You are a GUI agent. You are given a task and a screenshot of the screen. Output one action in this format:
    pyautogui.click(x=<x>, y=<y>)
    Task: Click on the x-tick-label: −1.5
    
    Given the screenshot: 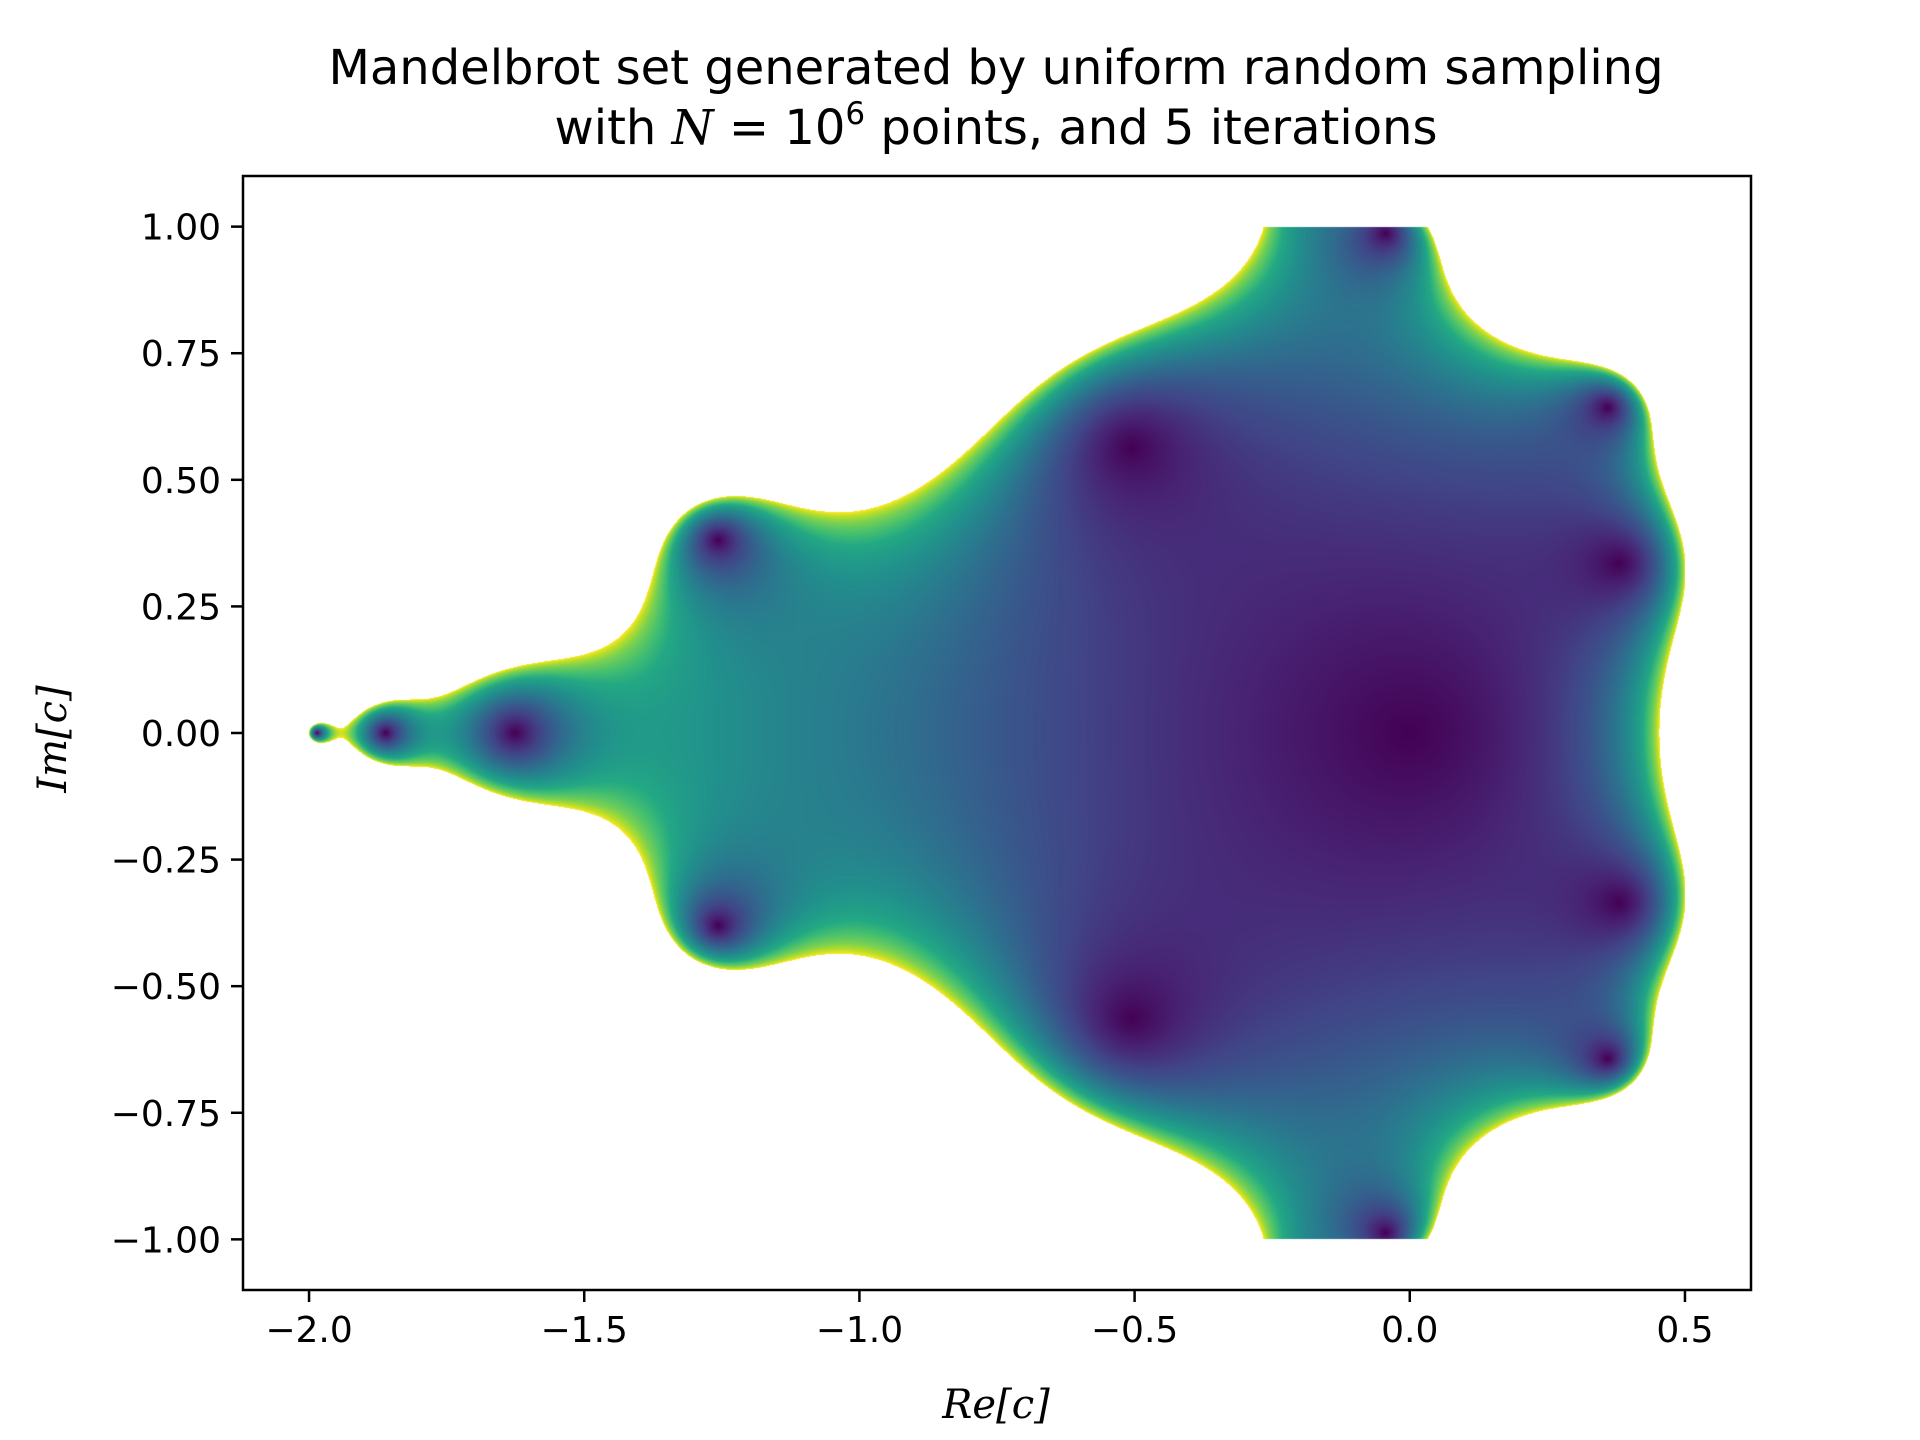 What is the action you would take?
    pyautogui.click(x=584, y=1330)
    